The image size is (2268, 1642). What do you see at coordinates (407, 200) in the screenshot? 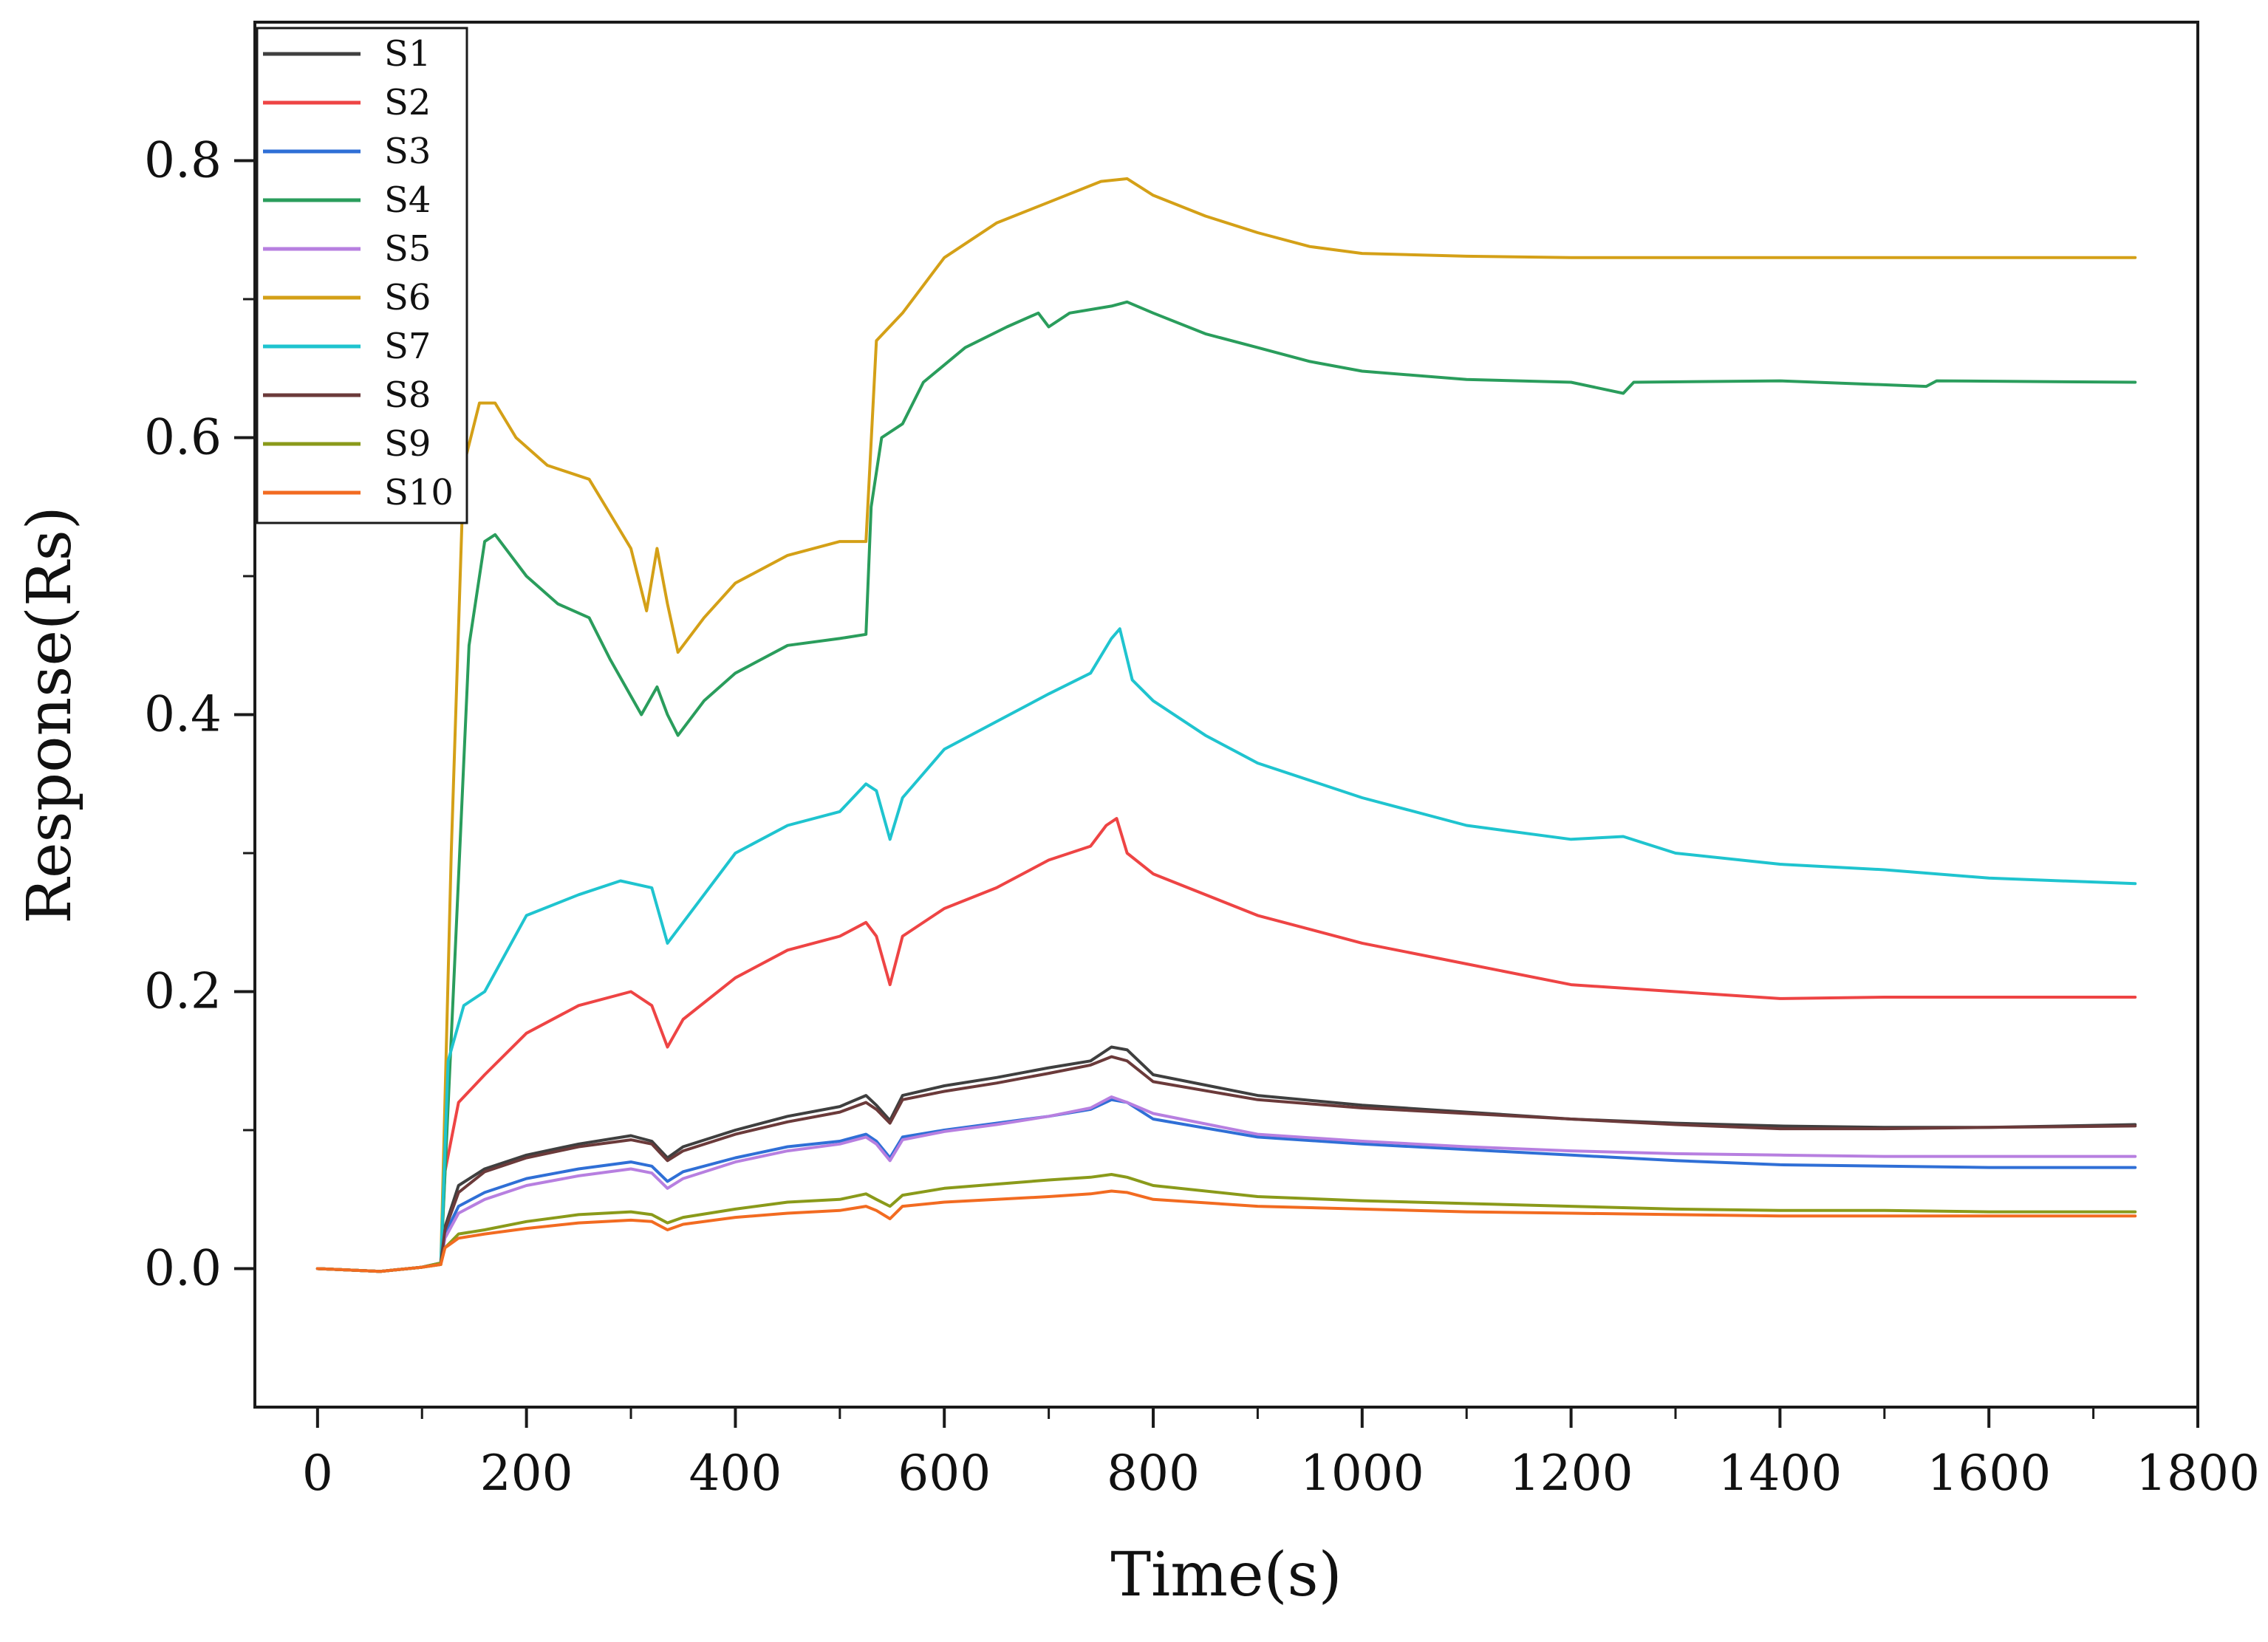
I see `legend-label-s4: S4` at bounding box center [407, 200].